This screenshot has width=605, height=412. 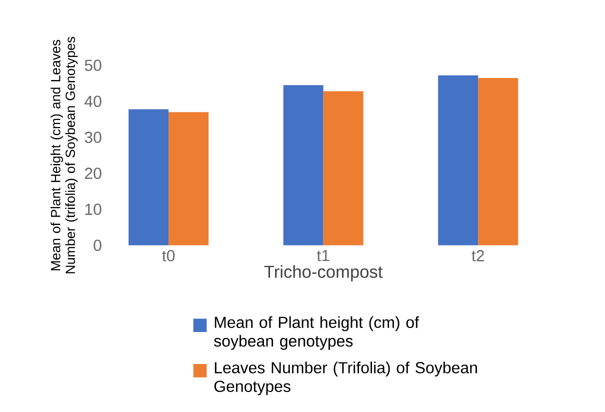 What do you see at coordinates (64, 155) in the screenshot?
I see `y-axis-title: Mean of Plant Height (cm) and Leaves Number (trifolia) of Soybean Genotypes` at bounding box center [64, 155].